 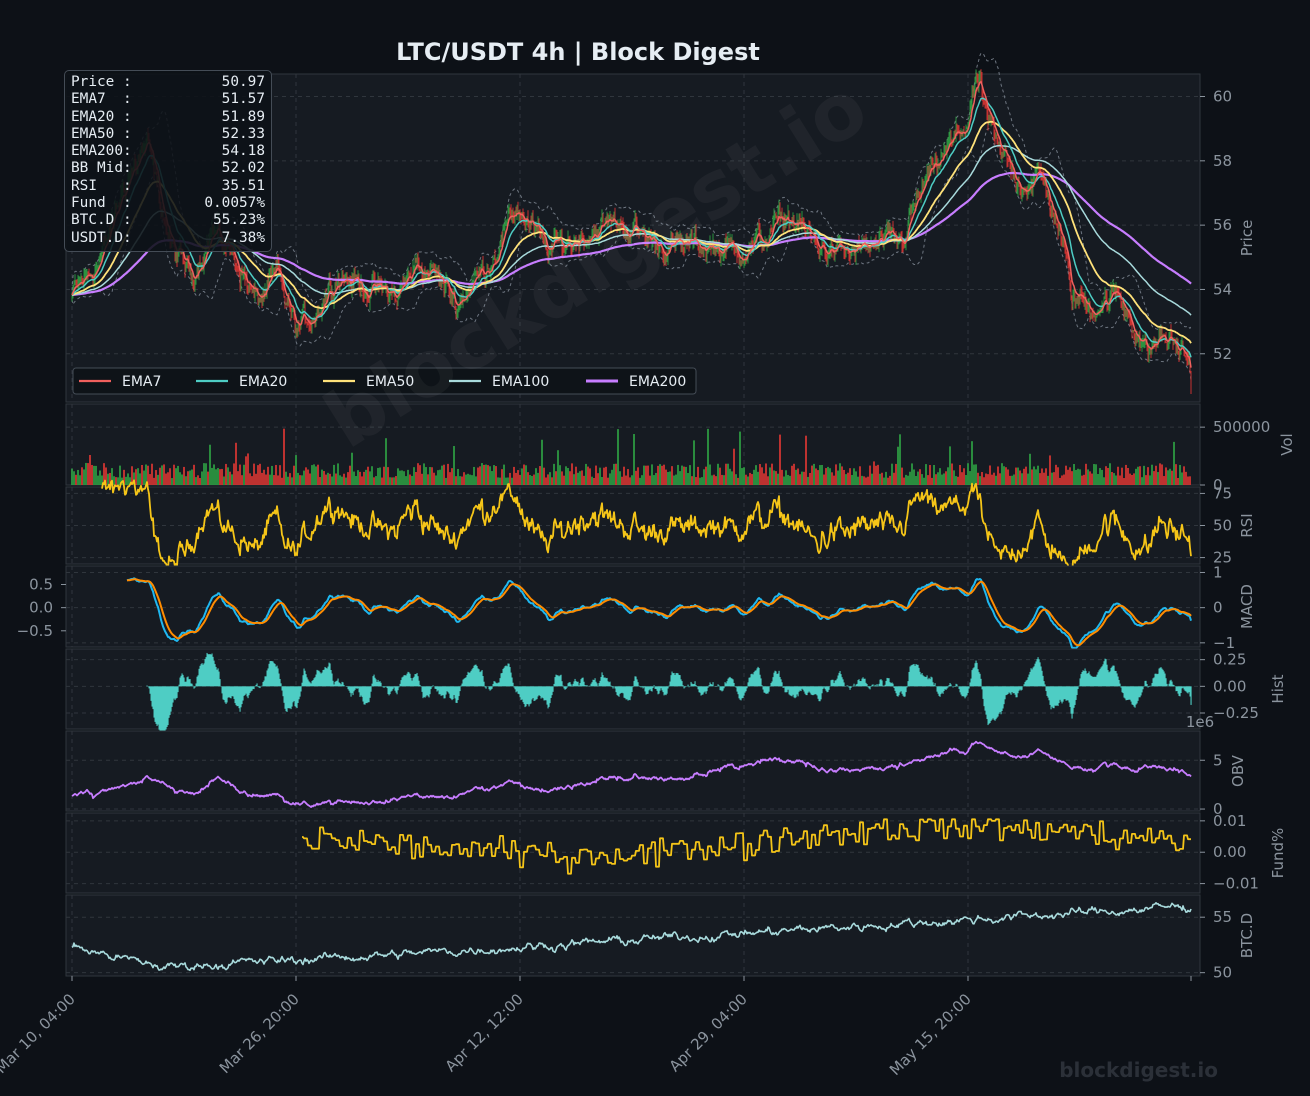 What do you see at coordinates (39, 1033) in the screenshot?
I see `x-tick-label: Mar 10, 04:00` at bounding box center [39, 1033].